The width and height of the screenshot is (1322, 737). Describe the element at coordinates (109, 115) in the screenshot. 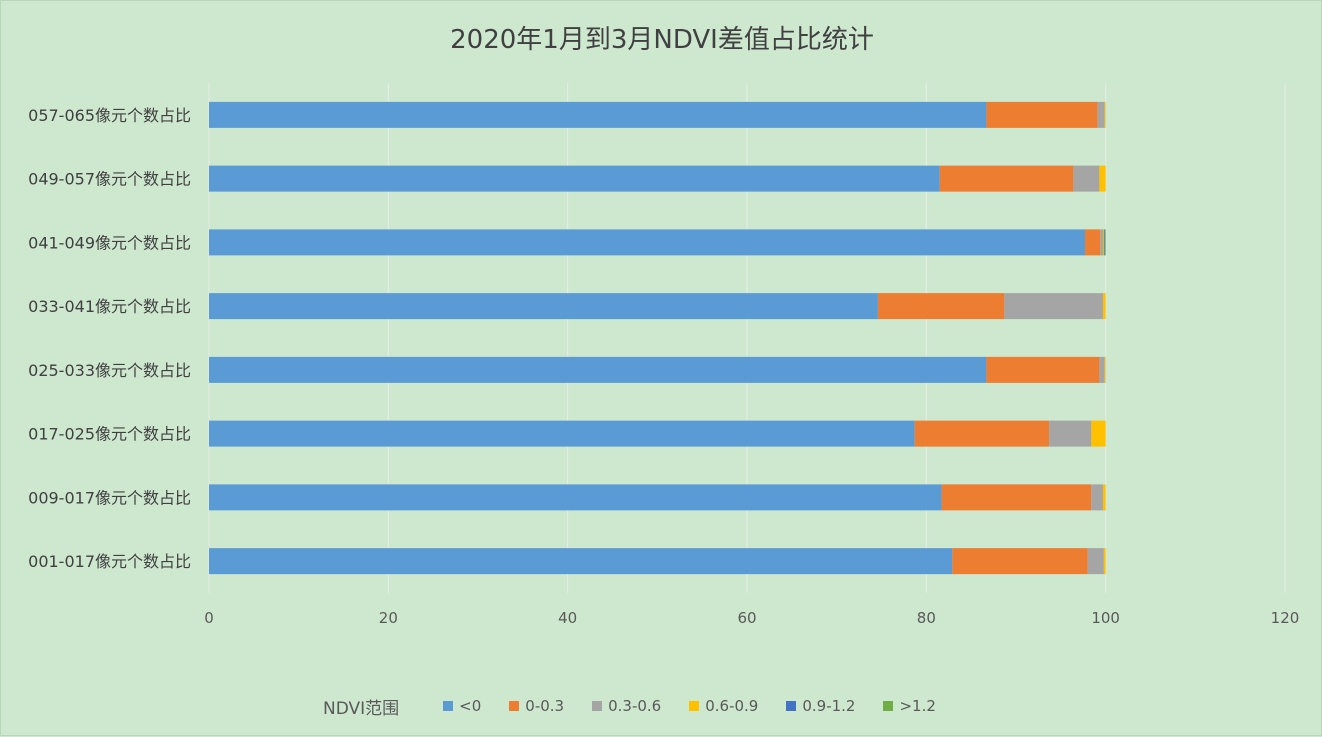

I see `category-label: 057-065像元个数占比` at that location.